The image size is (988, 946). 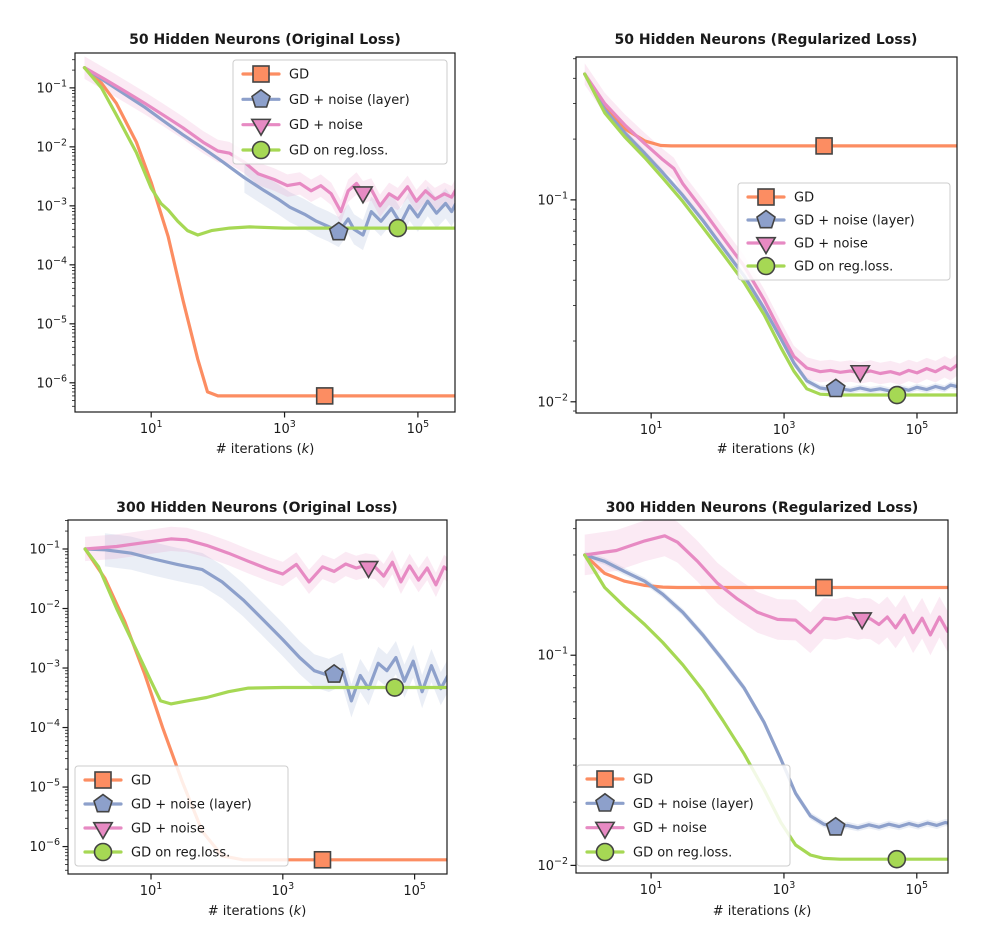 What do you see at coordinates (766, 40) in the screenshot?
I see `chart-title: 50 Hidden Neurons (Regularized Loss)` at bounding box center [766, 40].